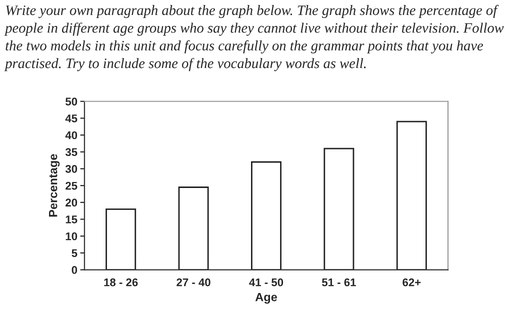 This screenshot has height=327, width=512. What do you see at coordinates (71, 118) in the screenshot?
I see `y-tick-label: 45` at bounding box center [71, 118].